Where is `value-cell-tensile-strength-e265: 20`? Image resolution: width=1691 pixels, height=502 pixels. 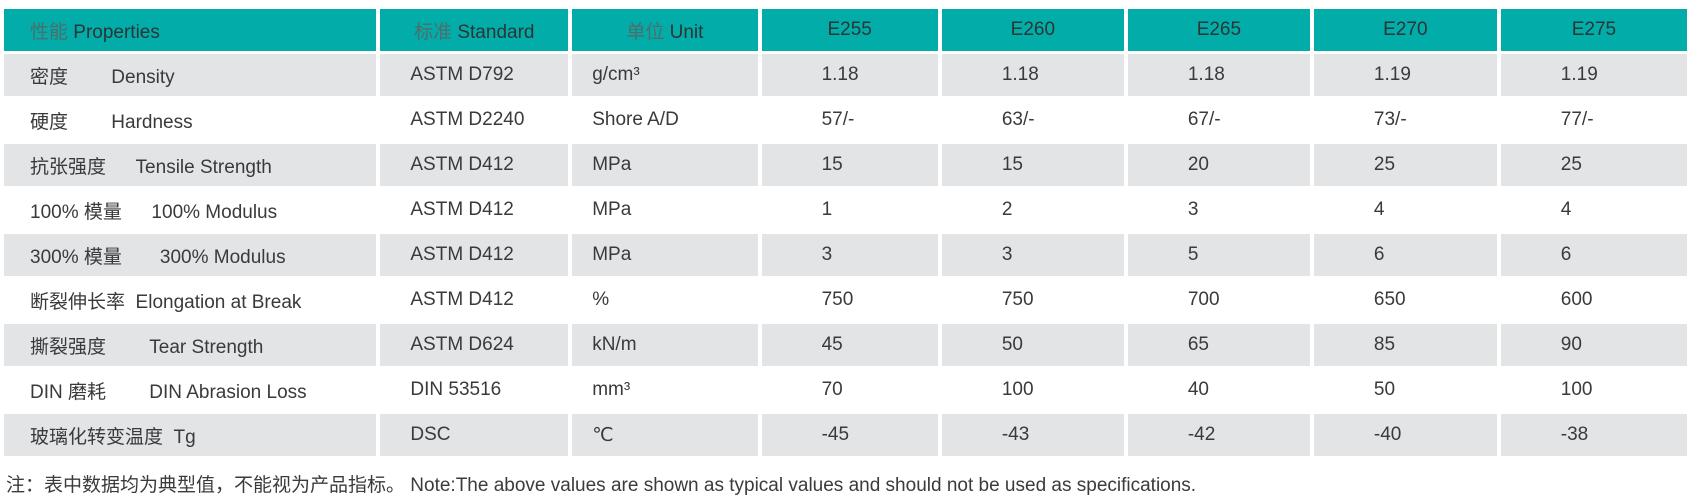 value-cell-tensile-strength-e265: 20 is located at coordinates (1218, 165).